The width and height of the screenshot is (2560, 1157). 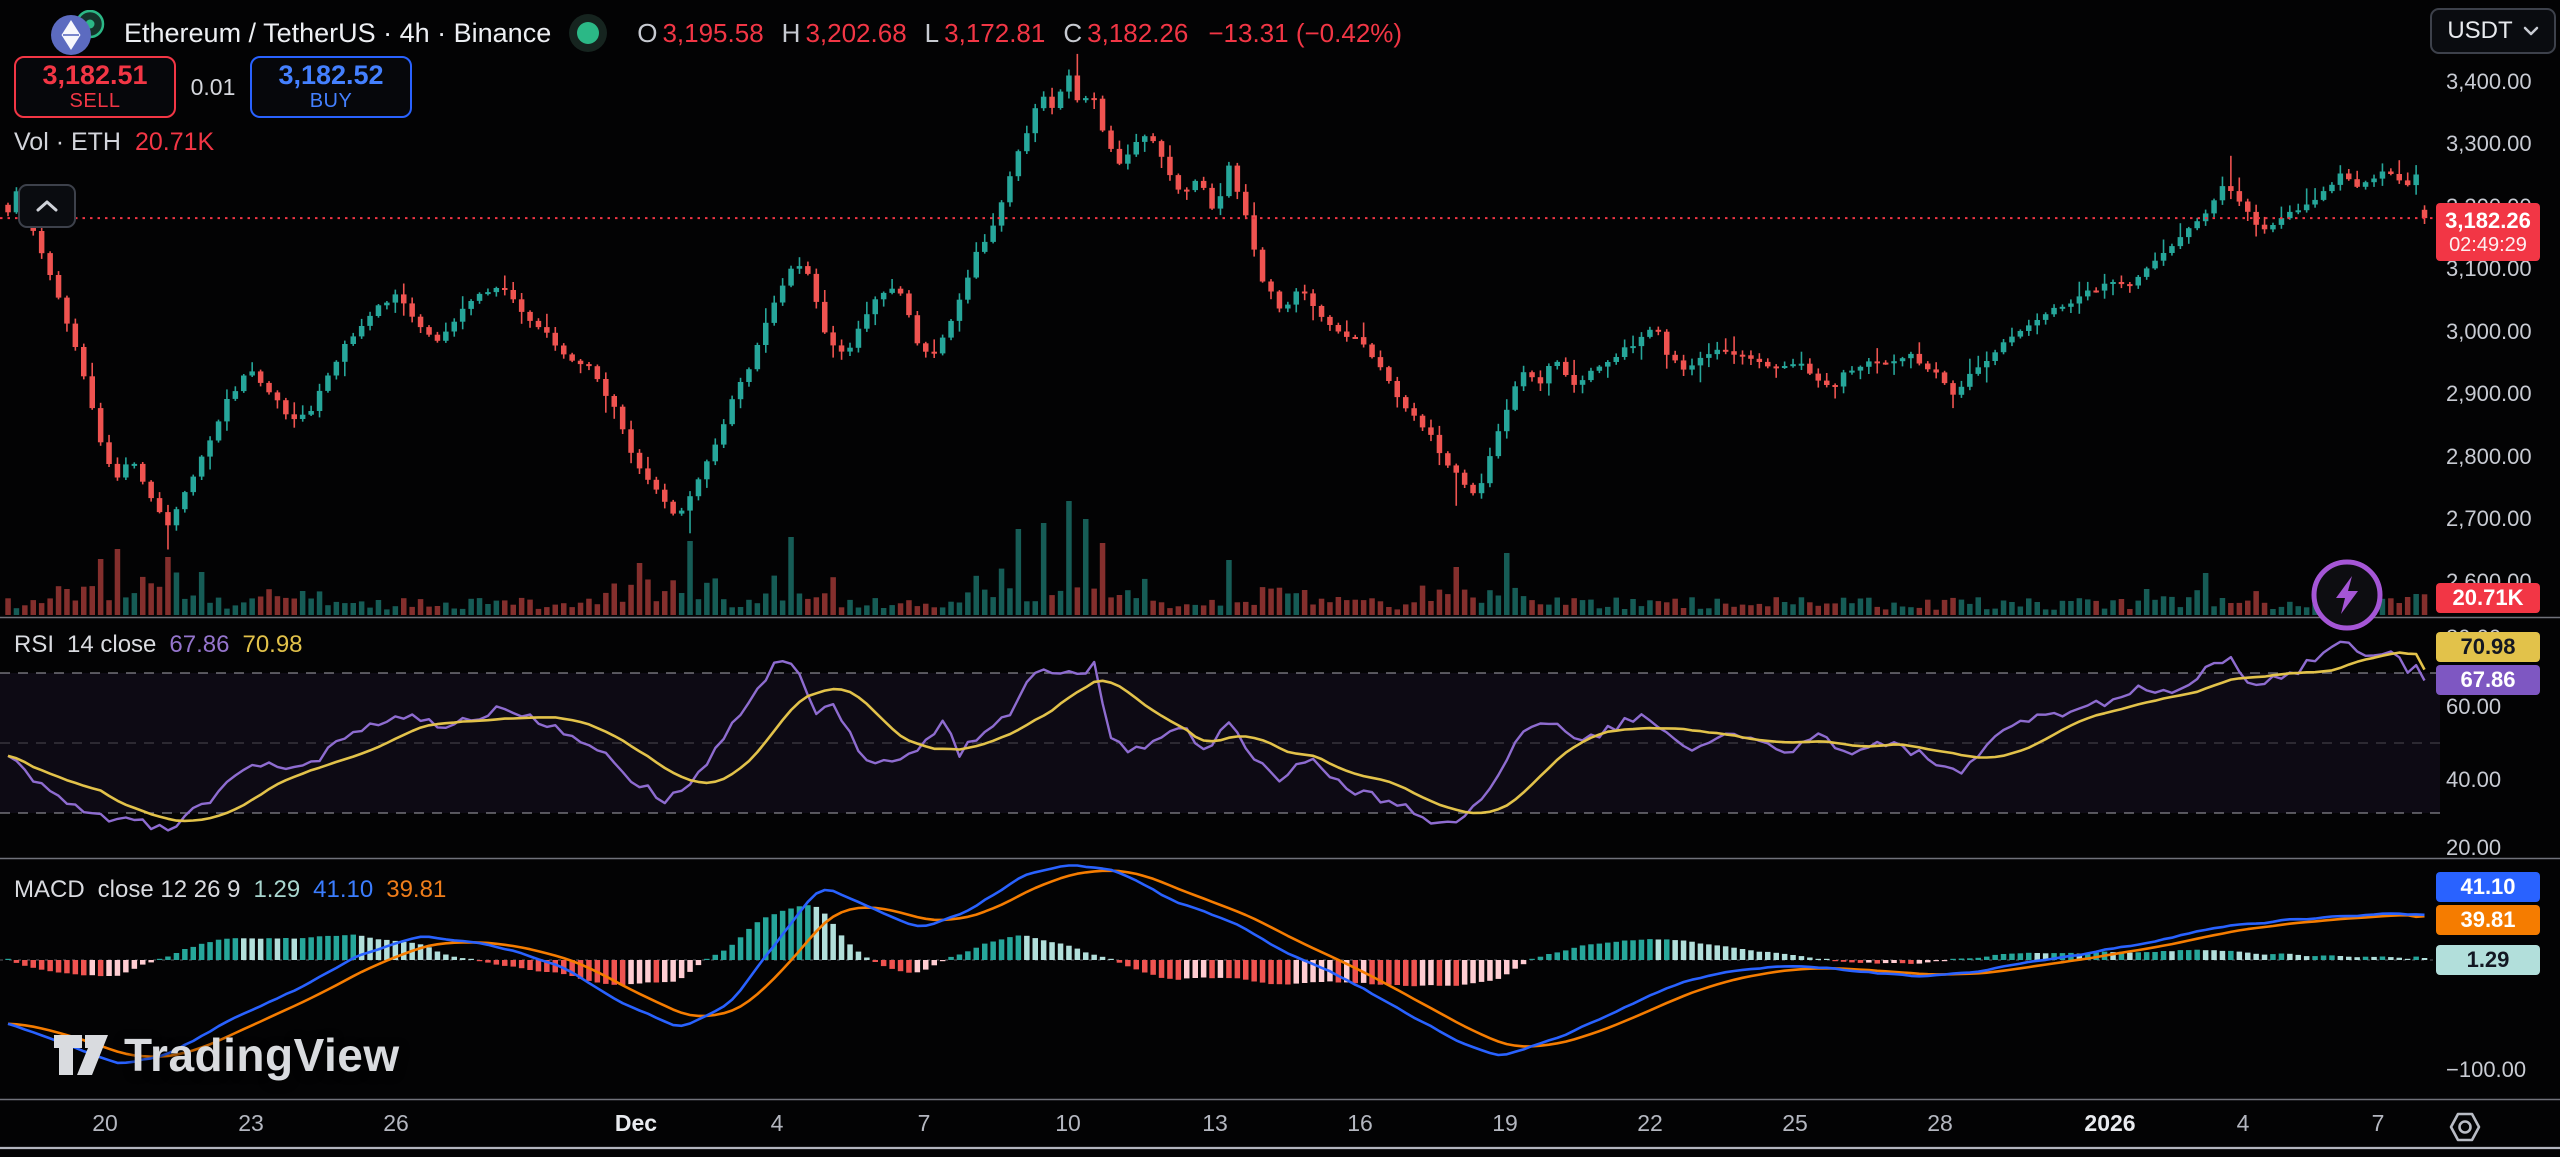 I want to click on macd-title: MACD, so click(x=49, y=889).